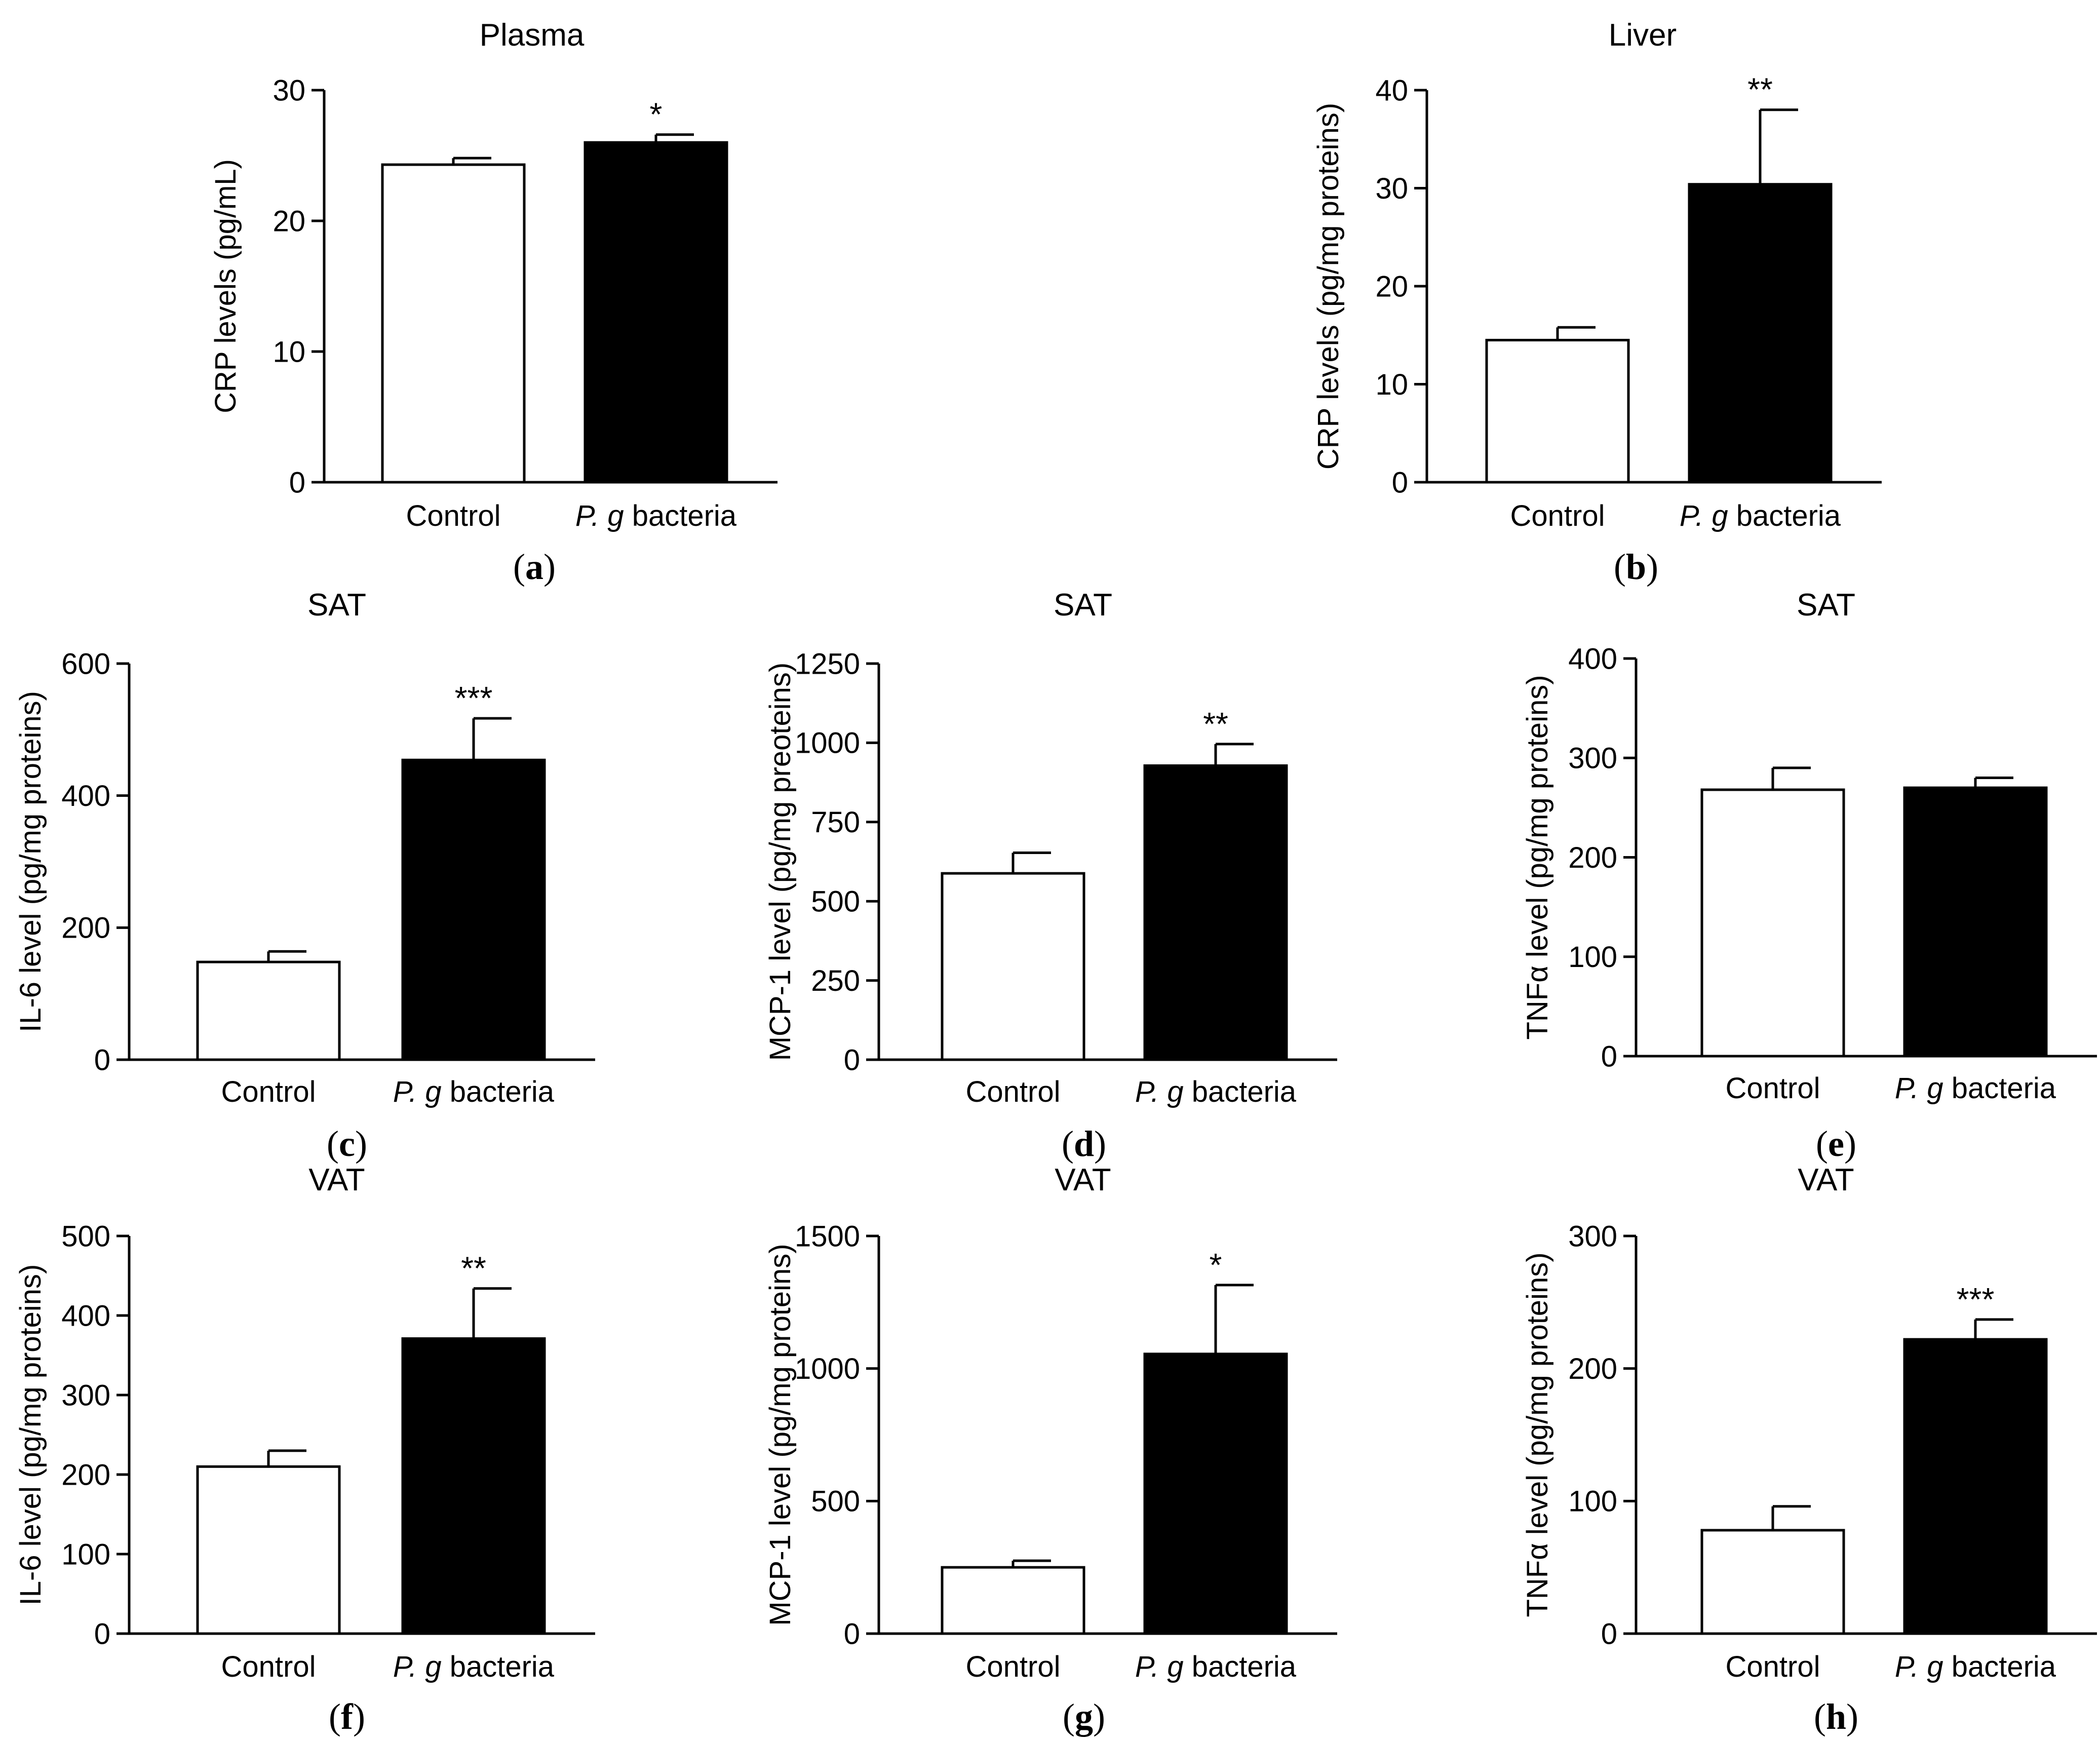  Describe the element at coordinates (532, 35) in the screenshot. I see `chart-title: Plasma` at that location.